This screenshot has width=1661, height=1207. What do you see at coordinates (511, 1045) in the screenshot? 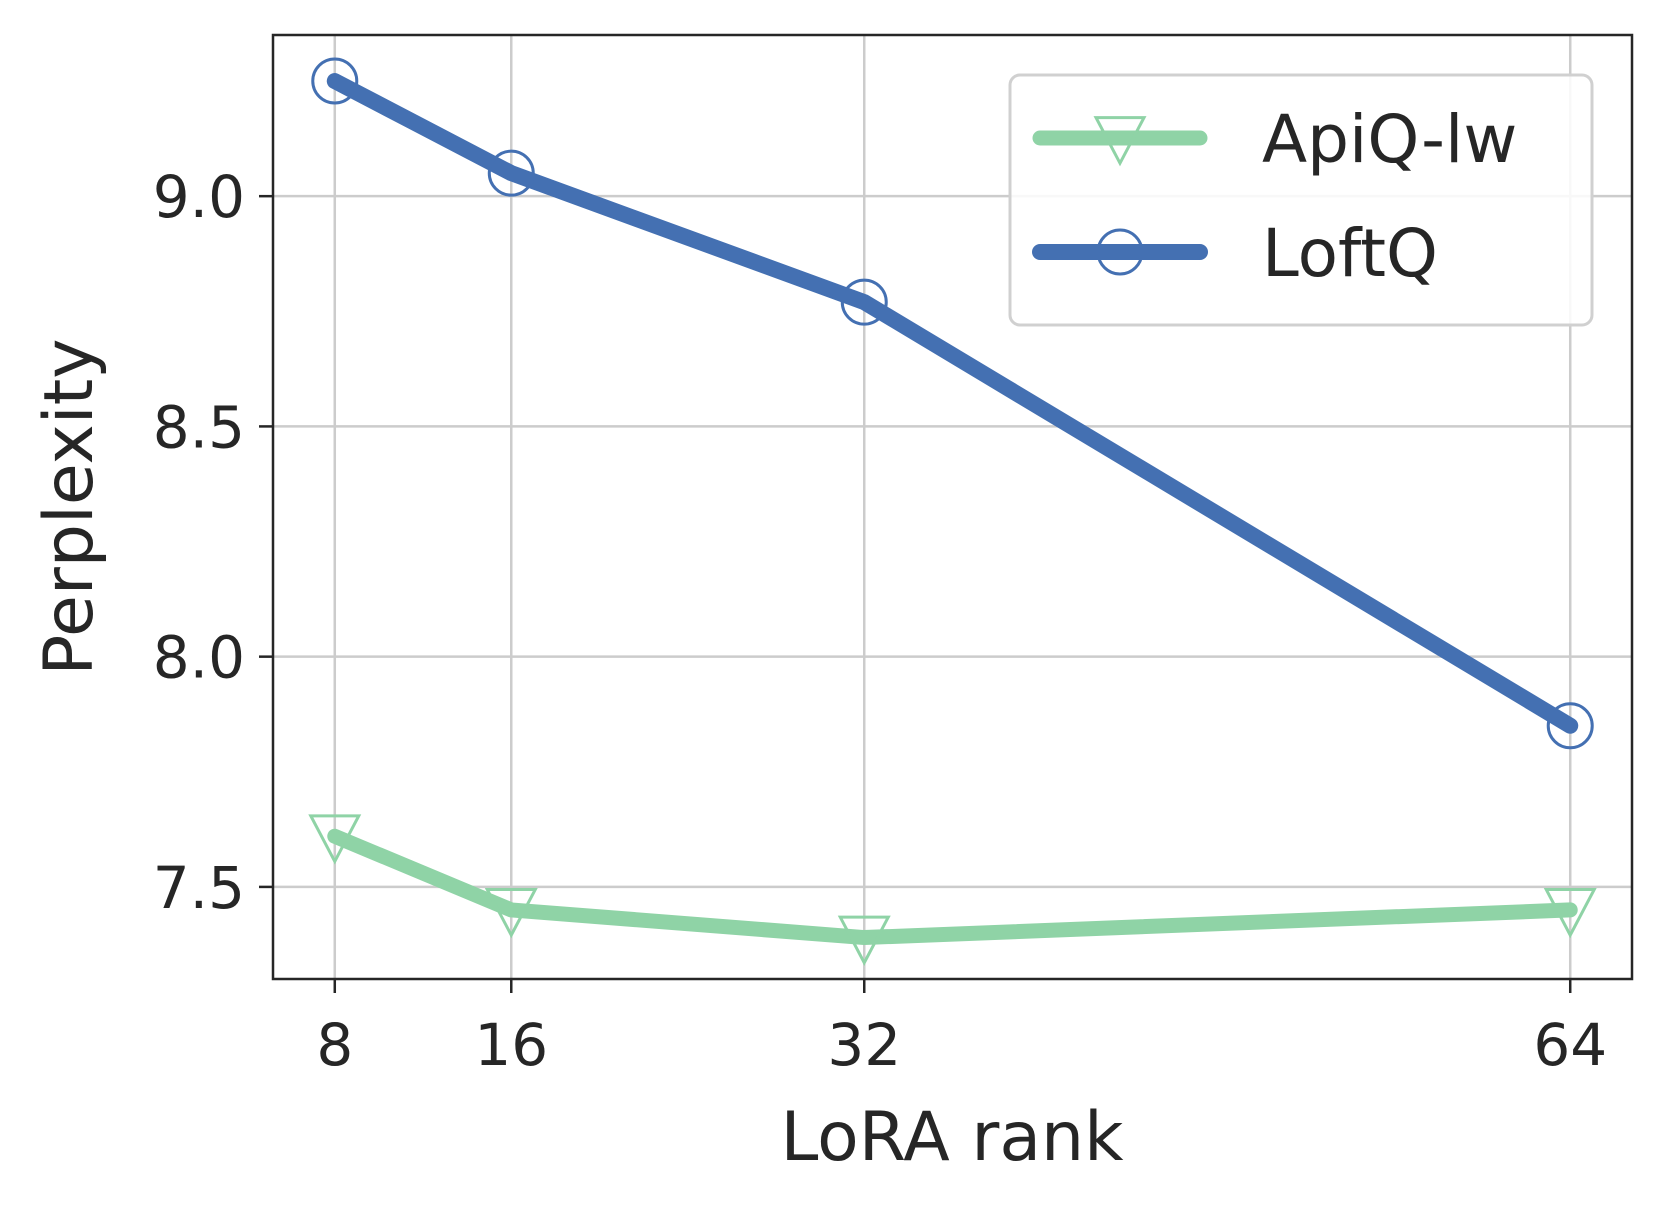
I see `x-tick-label: 16` at bounding box center [511, 1045].